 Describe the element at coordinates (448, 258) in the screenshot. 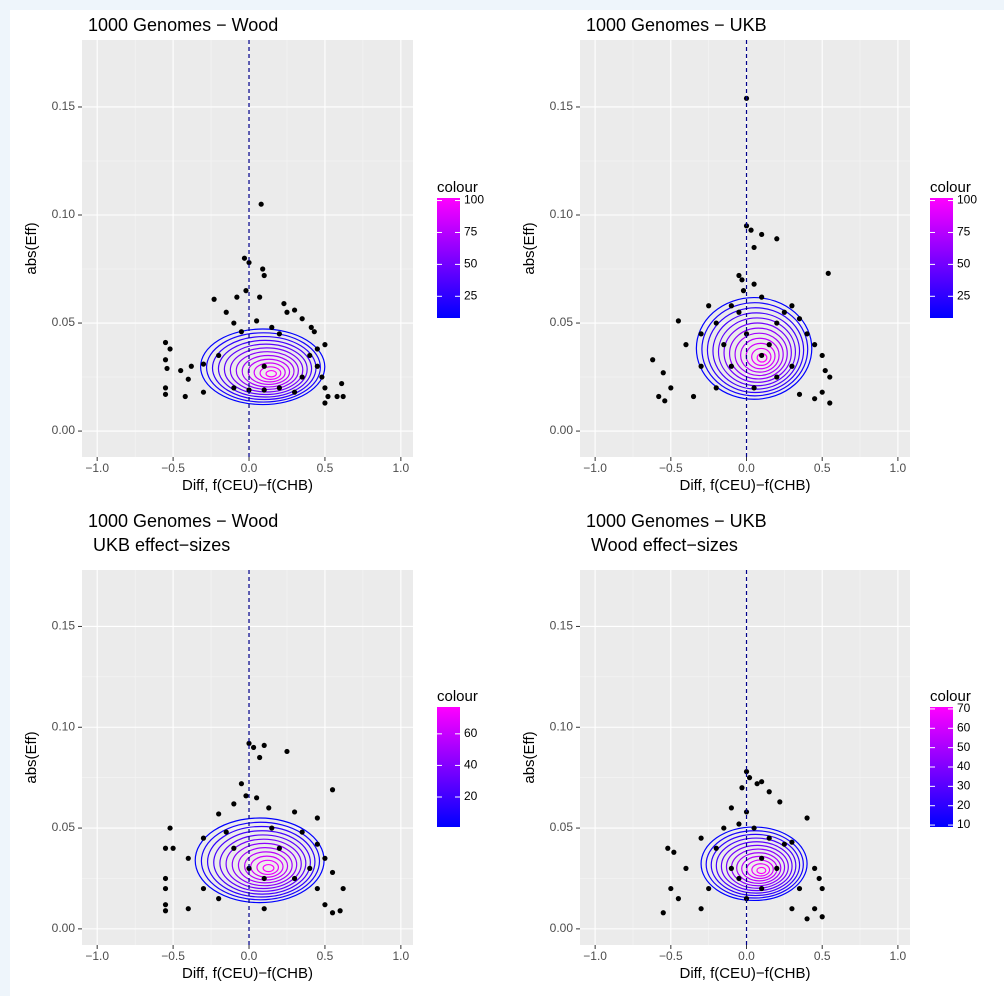

I see `colour-bar` at that location.